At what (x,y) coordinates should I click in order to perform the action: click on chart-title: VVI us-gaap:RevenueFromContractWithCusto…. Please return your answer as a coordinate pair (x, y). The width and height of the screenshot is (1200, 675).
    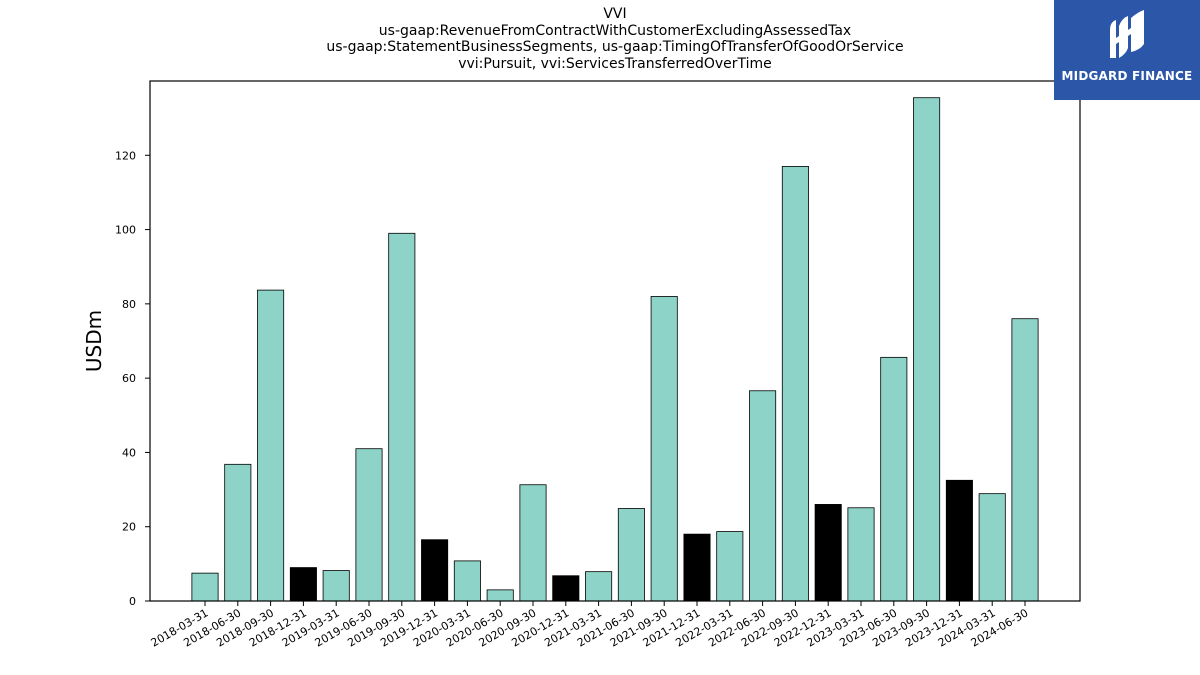
    Looking at the image, I should click on (600, 39).